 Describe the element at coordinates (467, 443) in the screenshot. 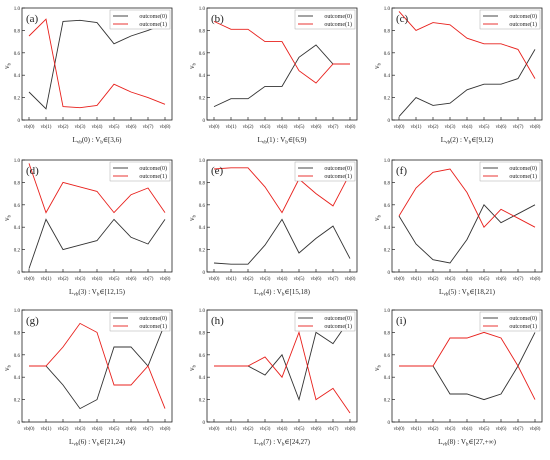

I see `x-axis-label: Lvb(8) : Vb∈[27,+∞)` at that location.